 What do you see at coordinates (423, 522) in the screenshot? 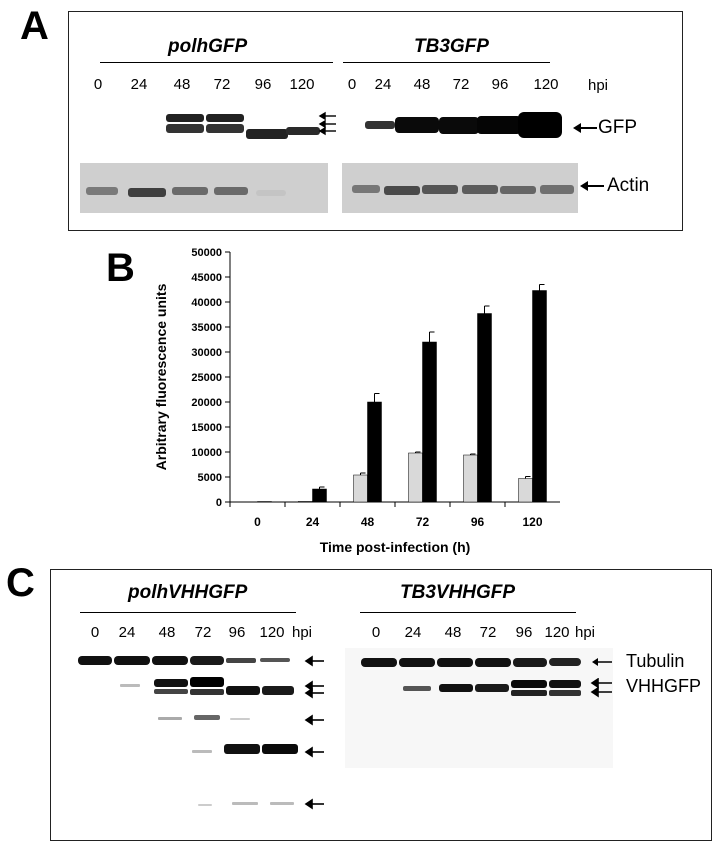
I see `x-tick-label: 72` at bounding box center [423, 522].